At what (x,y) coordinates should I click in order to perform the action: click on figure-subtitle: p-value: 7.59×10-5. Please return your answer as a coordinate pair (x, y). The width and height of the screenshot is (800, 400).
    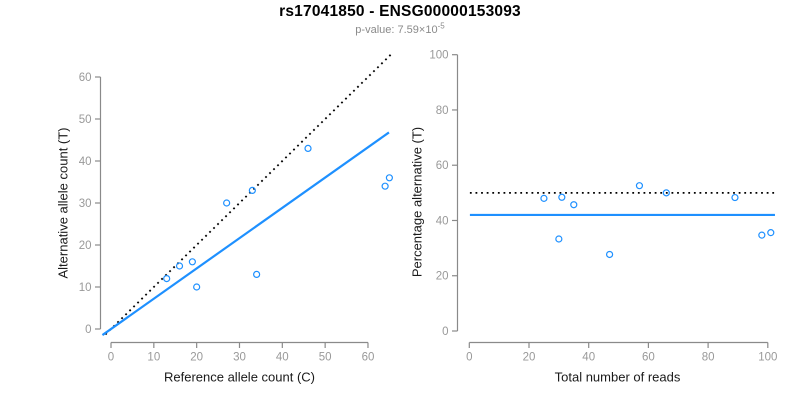
    Looking at the image, I should click on (400, 28).